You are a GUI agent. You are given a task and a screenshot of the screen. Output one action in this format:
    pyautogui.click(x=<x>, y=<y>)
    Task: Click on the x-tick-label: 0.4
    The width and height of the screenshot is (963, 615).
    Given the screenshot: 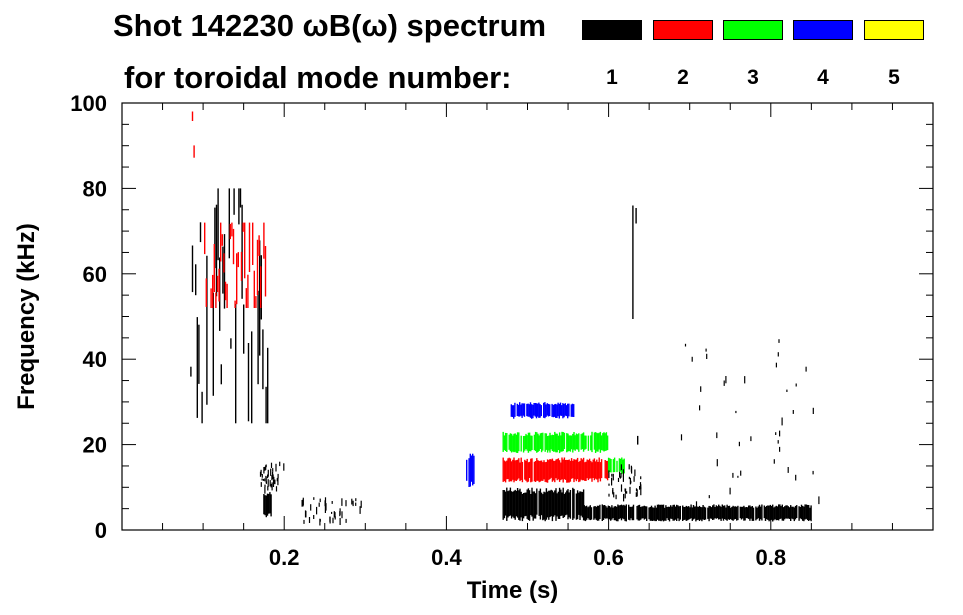 What is the action you would take?
    pyautogui.click(x=446, y=557)
    